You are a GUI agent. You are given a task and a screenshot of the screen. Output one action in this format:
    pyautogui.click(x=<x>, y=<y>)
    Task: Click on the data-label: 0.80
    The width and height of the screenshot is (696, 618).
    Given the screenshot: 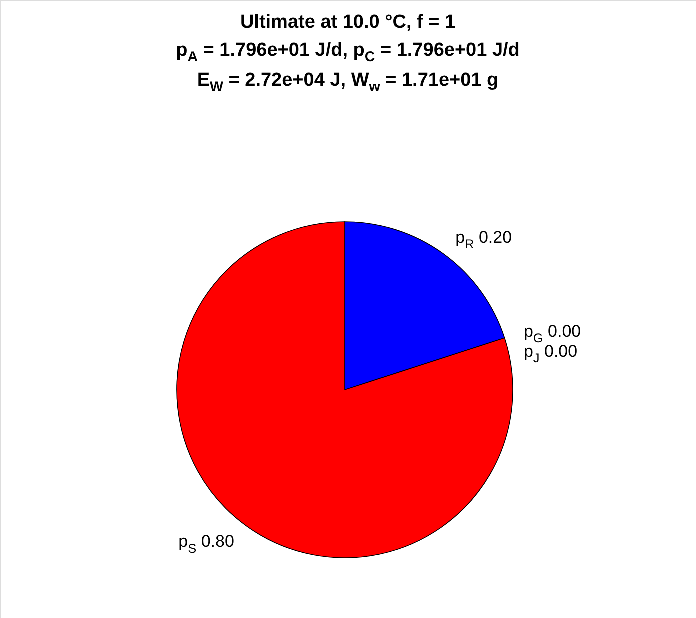 What is the action you would take?
    pyautogui.click(x=217, y=542)
    